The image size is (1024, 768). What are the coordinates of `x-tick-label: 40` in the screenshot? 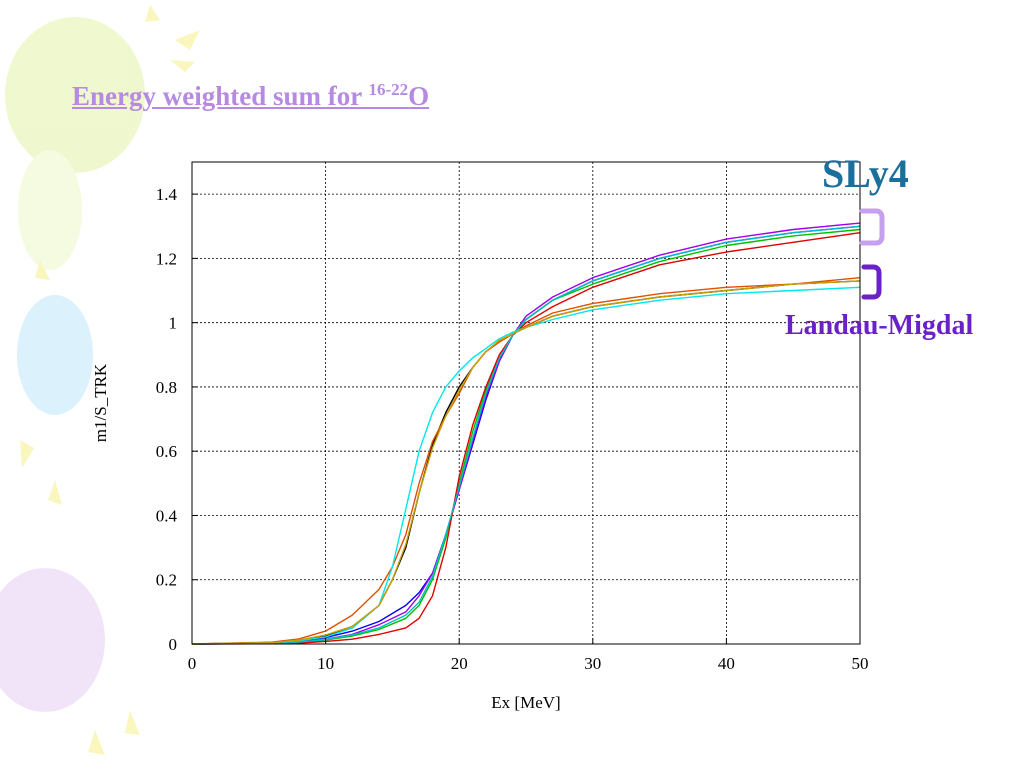 It's located at (726, 663).